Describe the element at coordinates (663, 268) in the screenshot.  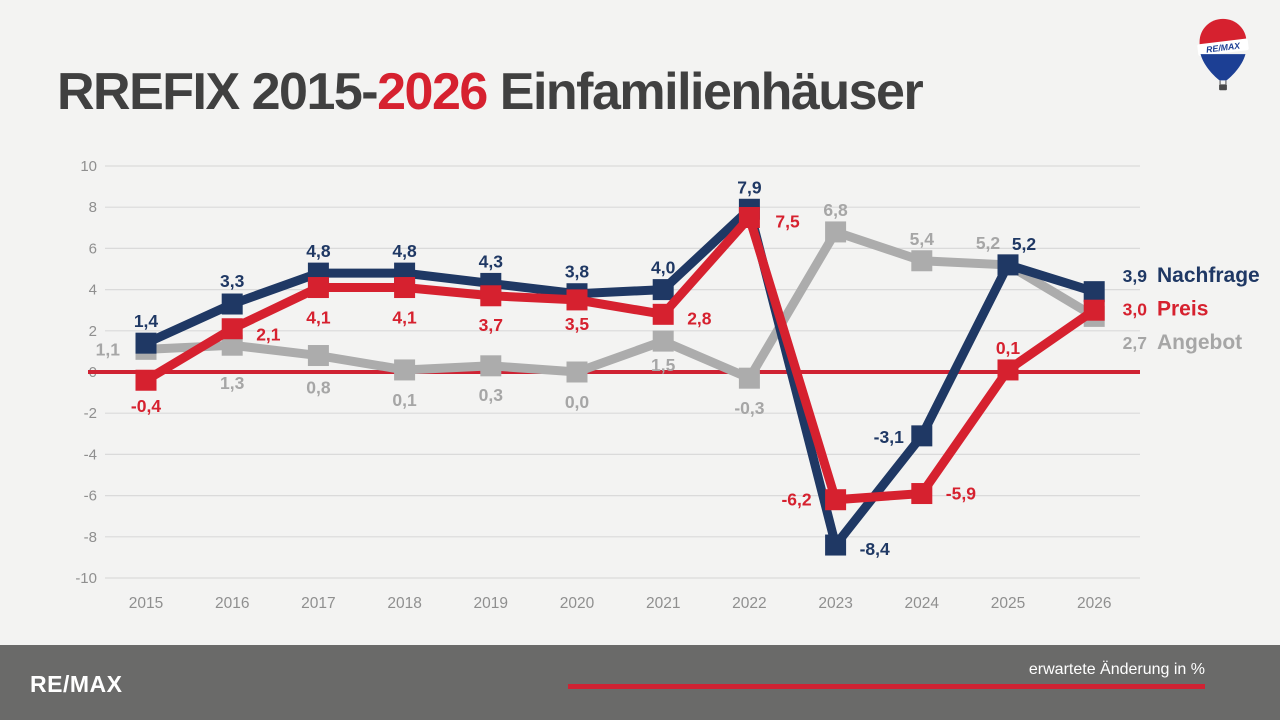
I see `data-label: 4,0` at that location.